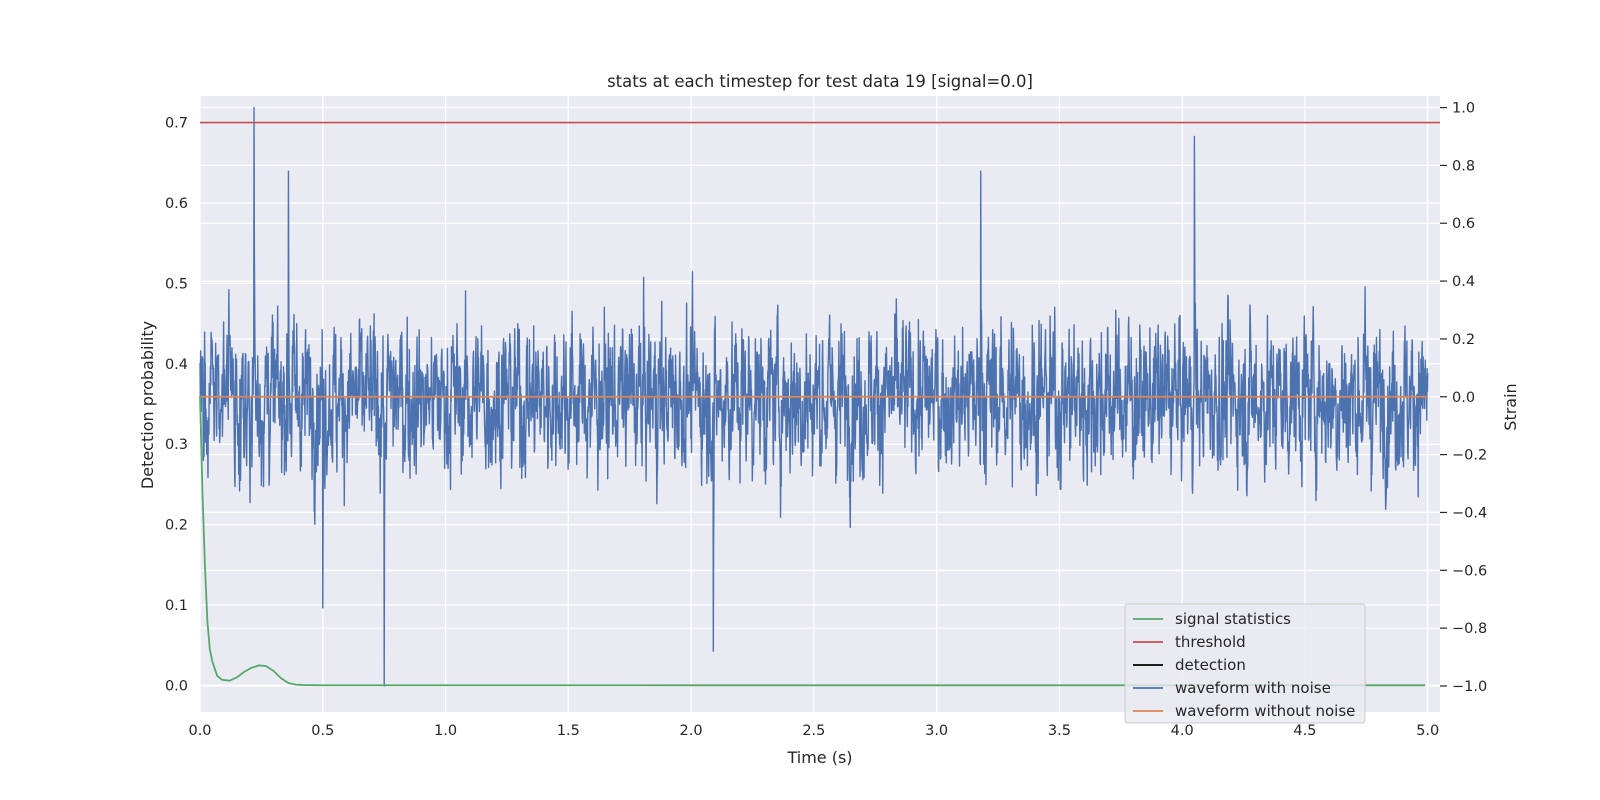 The image size is (1600, 800). What do you see at coordinates (568, 731) in the screenshot?
I see `x-tick-label: 1.5` at bounding box center [568, 731].